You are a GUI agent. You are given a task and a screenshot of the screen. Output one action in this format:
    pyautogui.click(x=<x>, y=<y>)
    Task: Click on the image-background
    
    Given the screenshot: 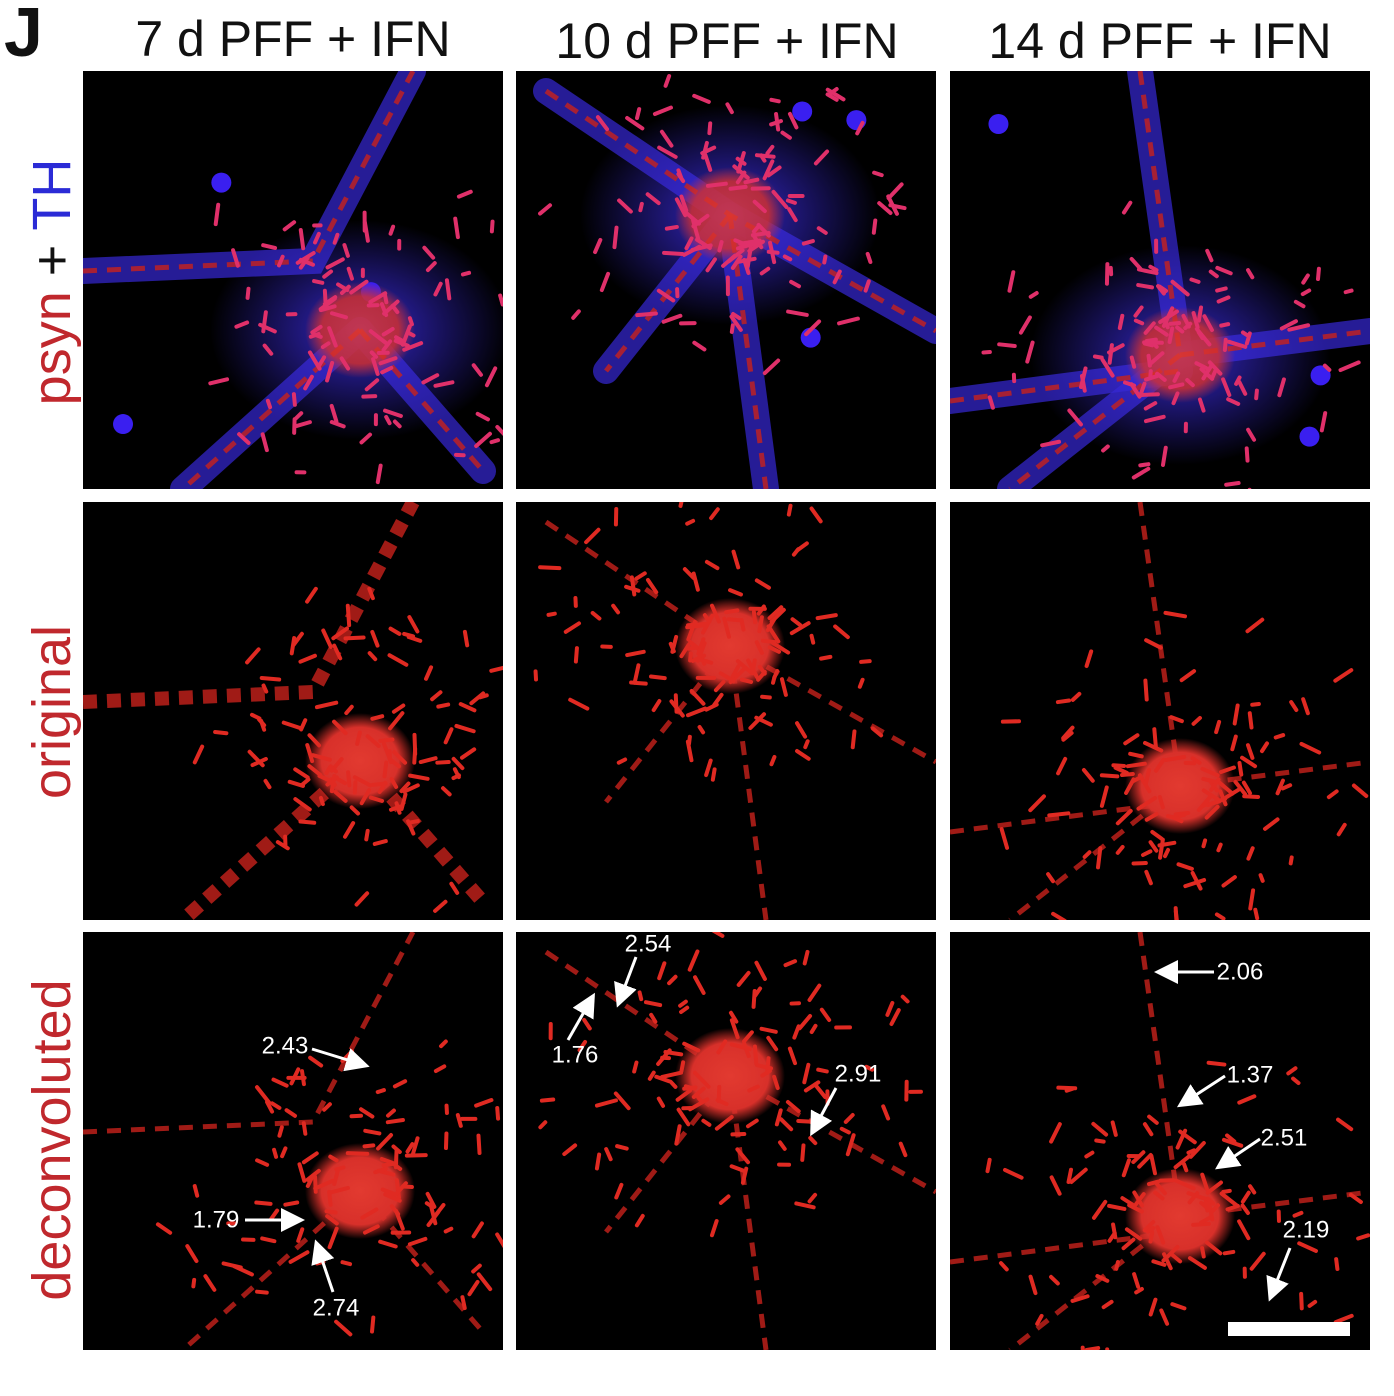 What is the action you would take?
    pyautogui.click(x=293, y=711)
    